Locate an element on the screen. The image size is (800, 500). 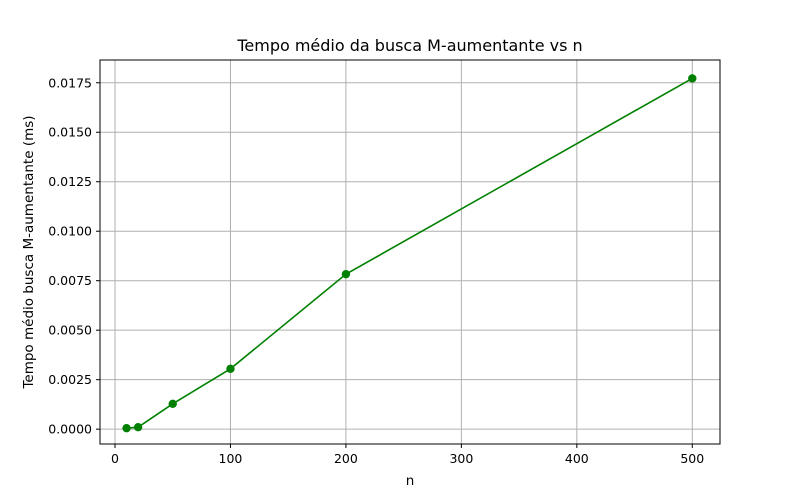
y-tick-label: 0.0025 is located at coordinates (70, 379).